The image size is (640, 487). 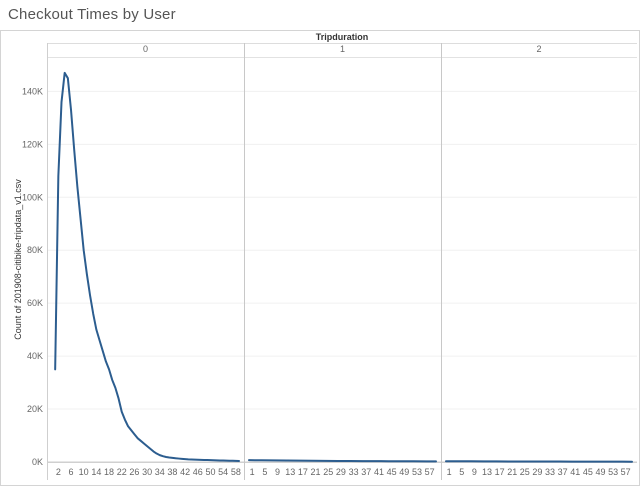 What do you see at coordinates (160, 472) in the screenshot?
I see `x-tick-label: 34` at bounding box center [160, 472].